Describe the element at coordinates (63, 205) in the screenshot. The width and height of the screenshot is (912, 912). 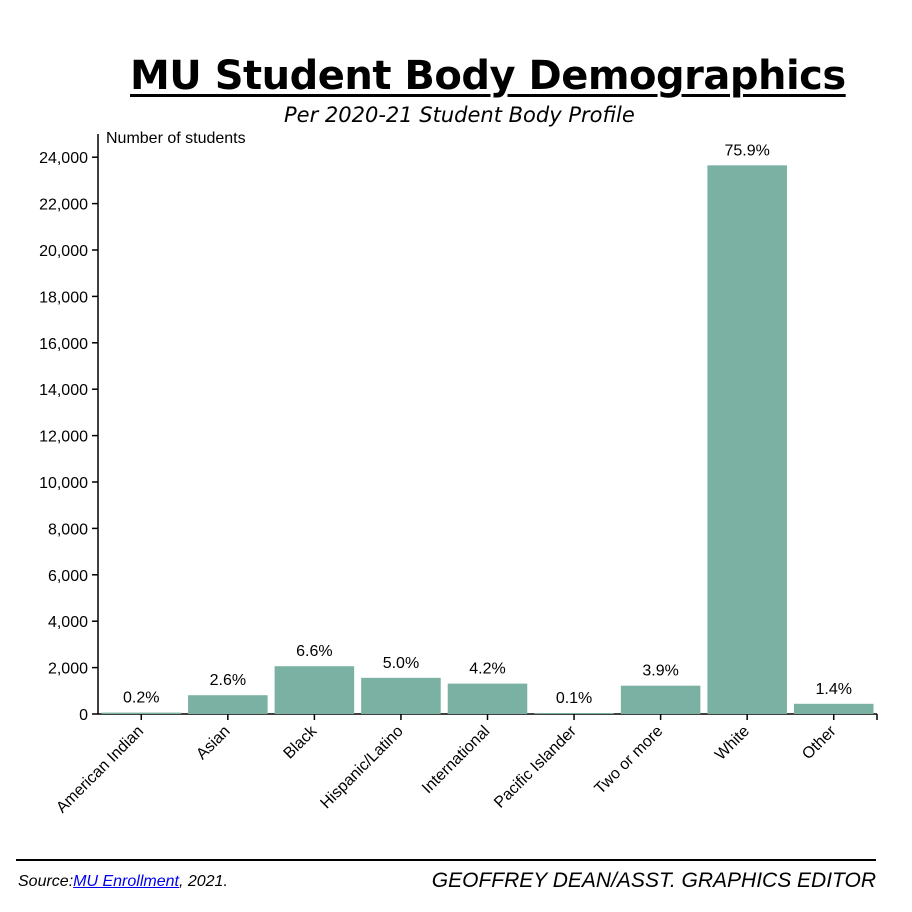
I see `y-tick-label: 22,000` at that location.